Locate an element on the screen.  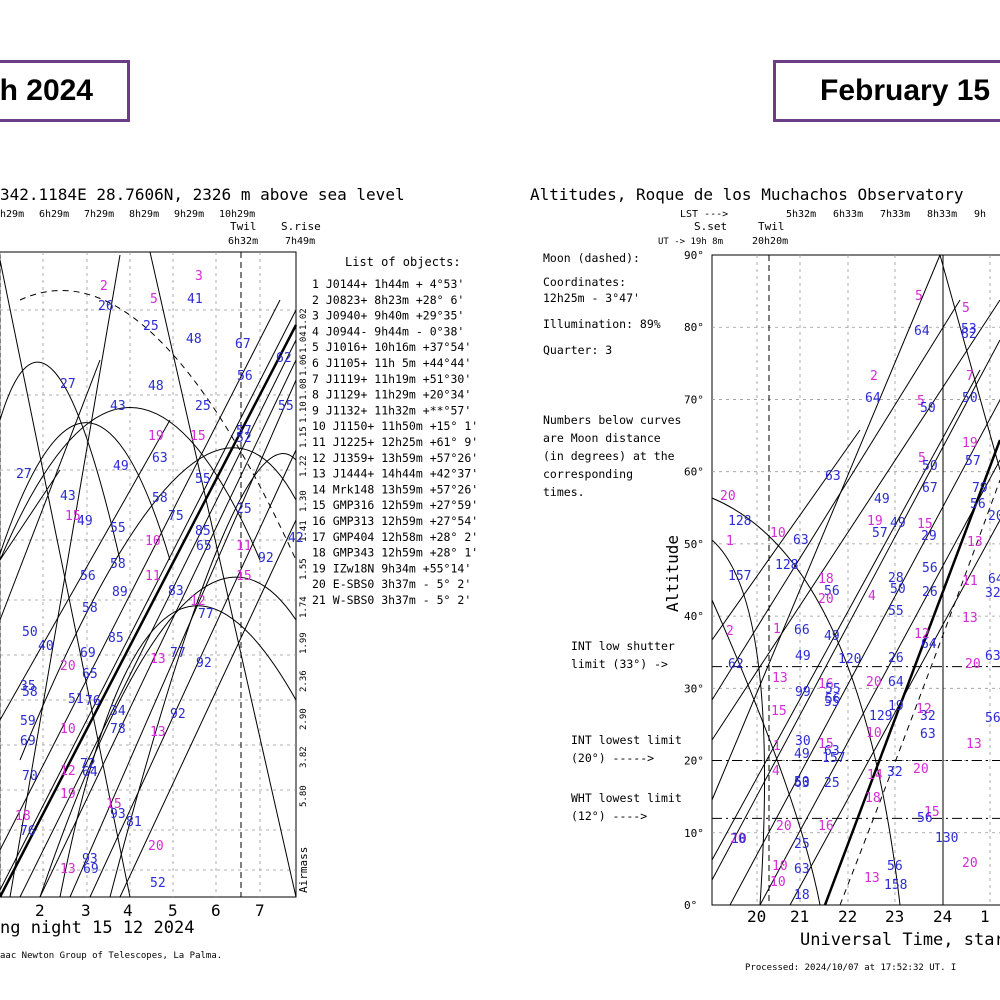
limit-note-line: (12°) ----> is located at coordinates (609, 816).